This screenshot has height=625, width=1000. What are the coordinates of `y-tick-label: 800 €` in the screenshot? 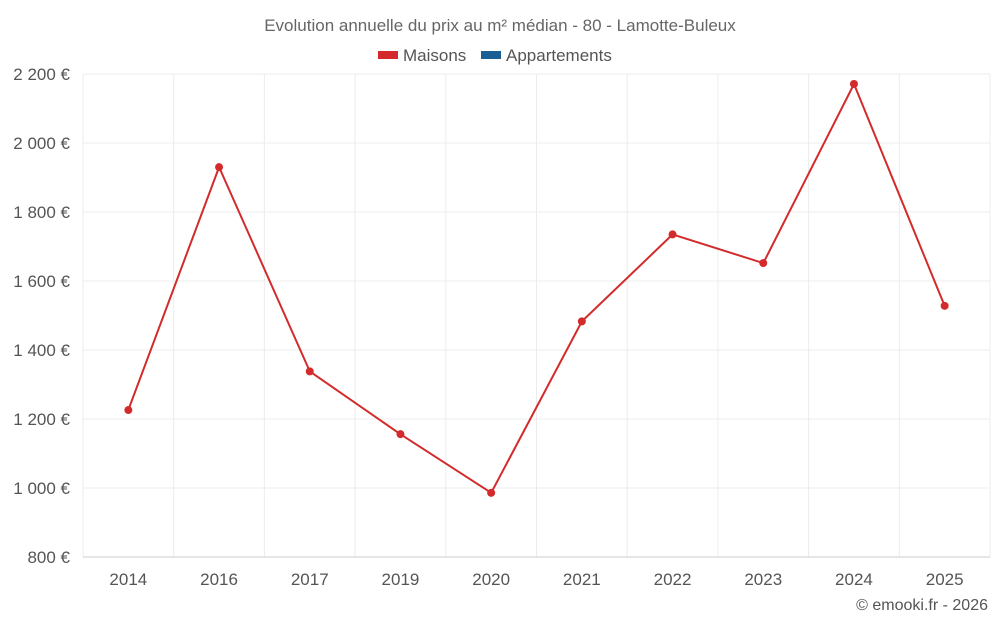 It's located at (48, 557).